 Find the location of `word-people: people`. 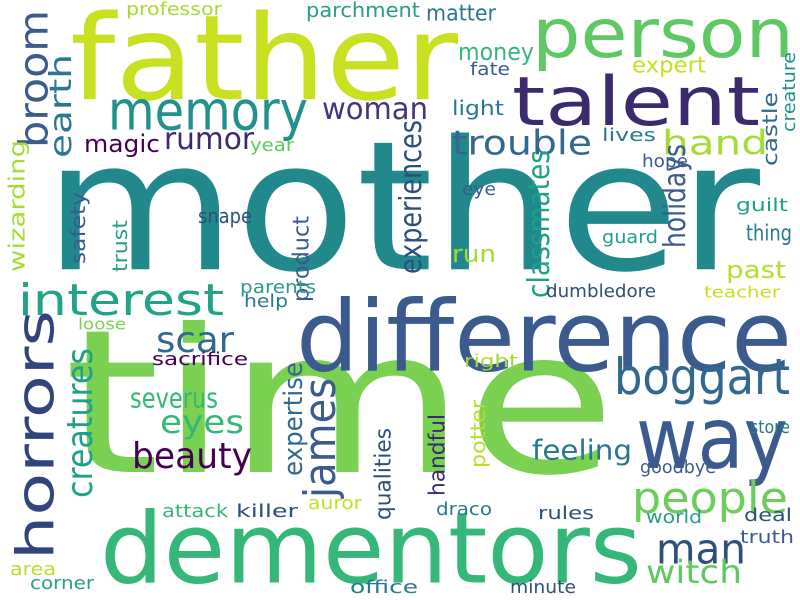

word-people: people is located at coordinates (710, 498).